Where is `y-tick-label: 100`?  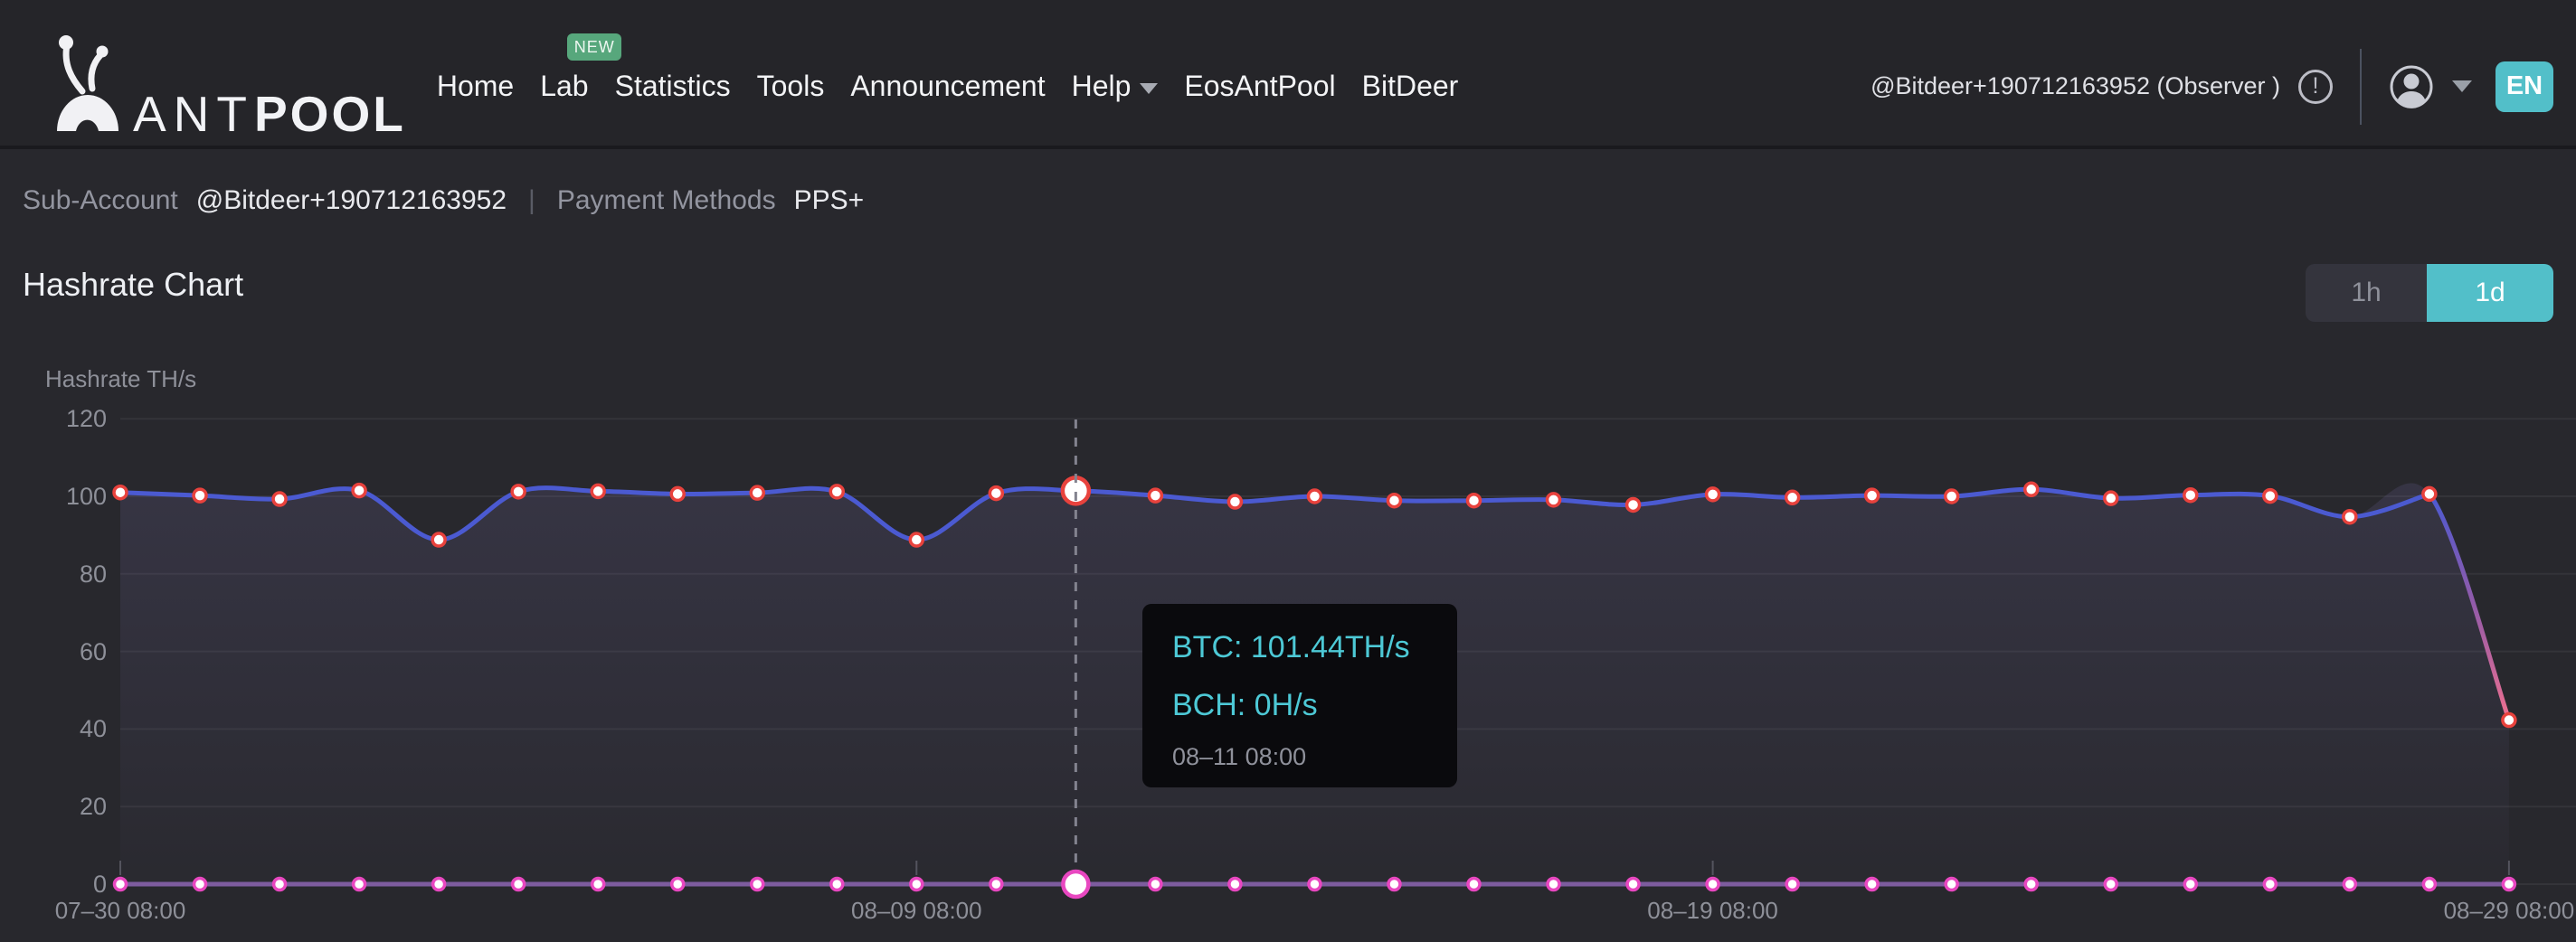 y-tick-label: 100 is located at coordinates (86, 496).